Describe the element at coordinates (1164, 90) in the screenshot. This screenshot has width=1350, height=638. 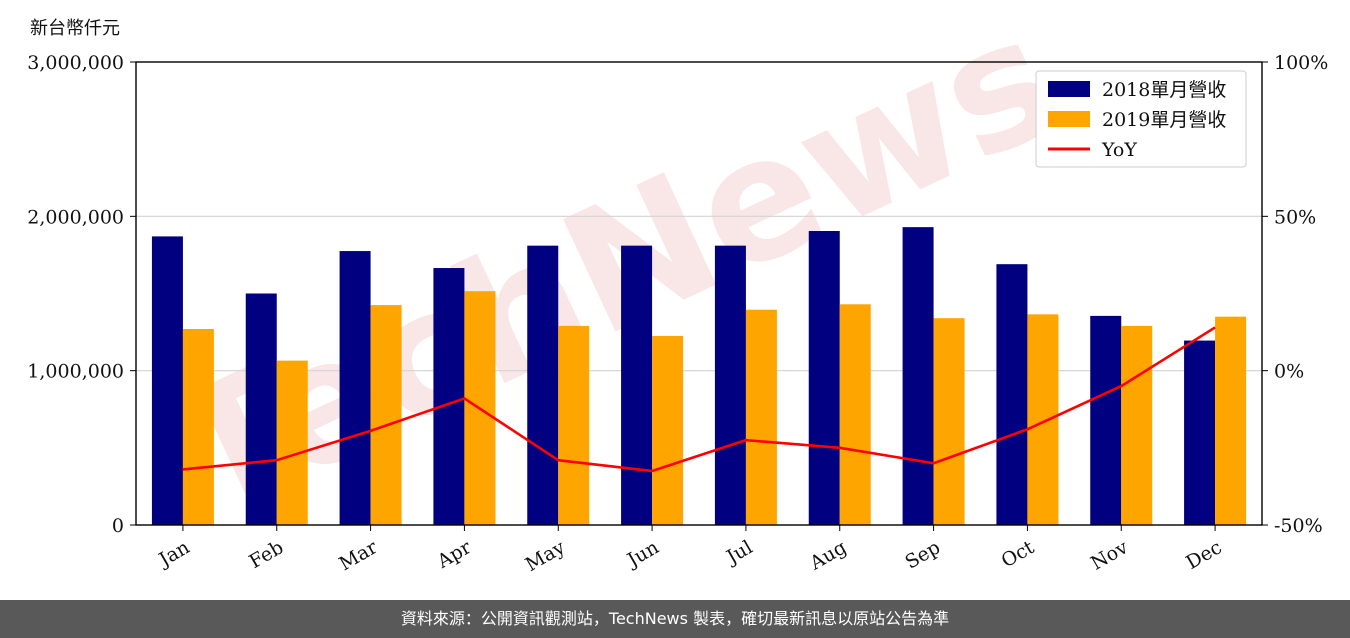
I see `legend-label: 2018單月營收` at that location.